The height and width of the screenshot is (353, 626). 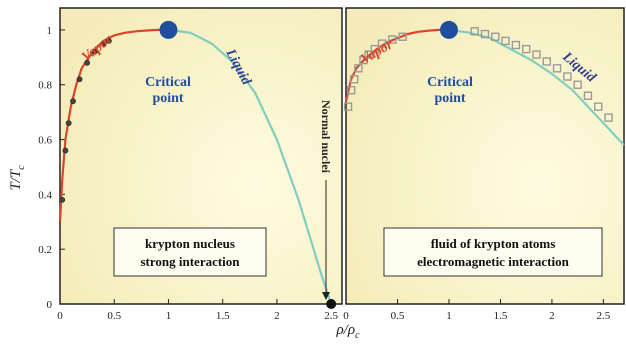 What do you see at coordinates (50, 31) in the screenshot?
I see `left-y-tick-label: 1` at bounding box center [50, 31].